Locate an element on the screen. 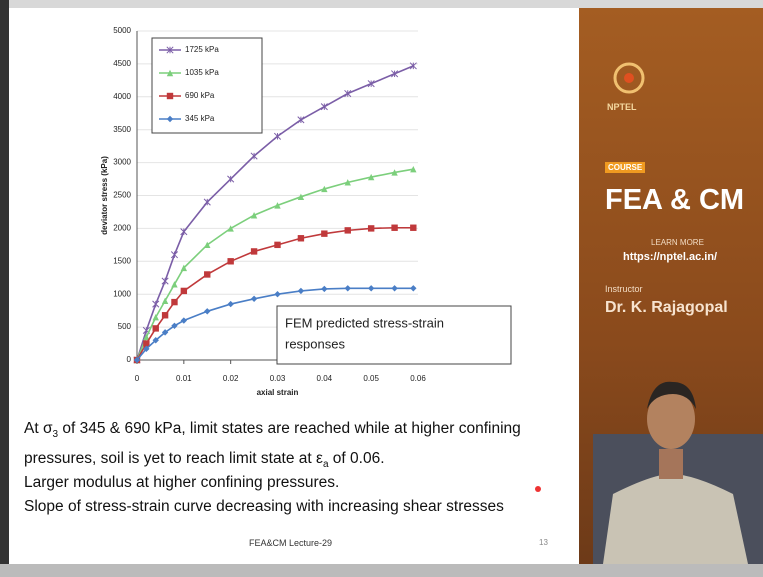  text: a is located at coordinates (325, 465).